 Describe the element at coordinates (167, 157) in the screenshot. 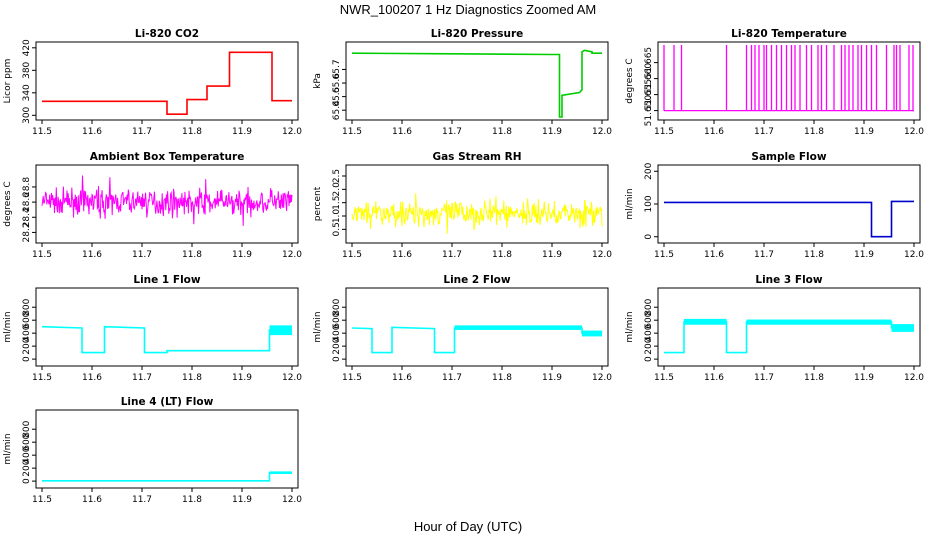

I see `panel-title: Ambient Box Temperature` at that location.